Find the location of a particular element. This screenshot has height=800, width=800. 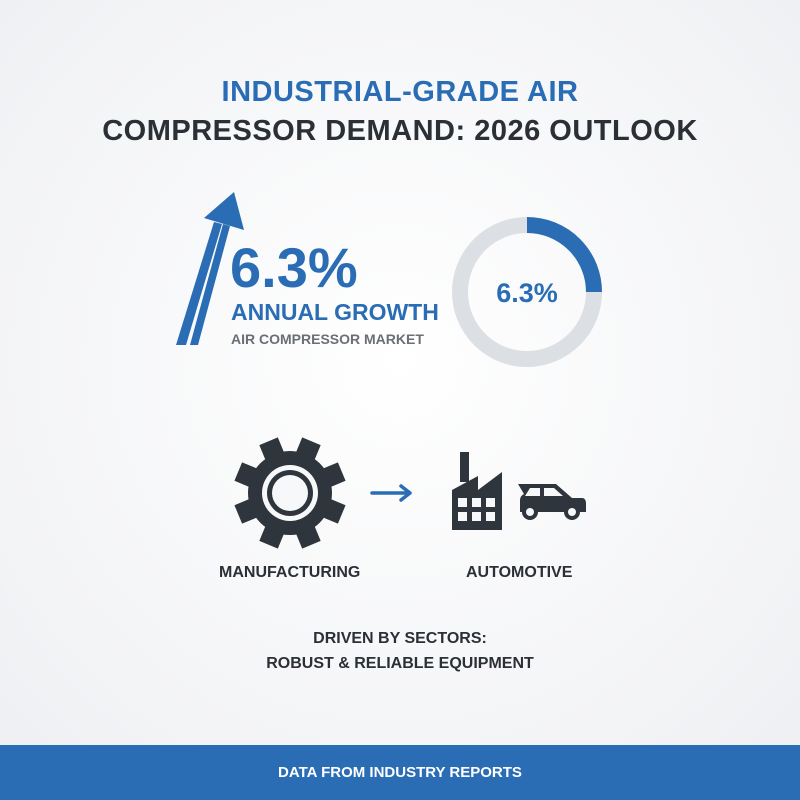

donut-chart is located at coordinates (527, 292).